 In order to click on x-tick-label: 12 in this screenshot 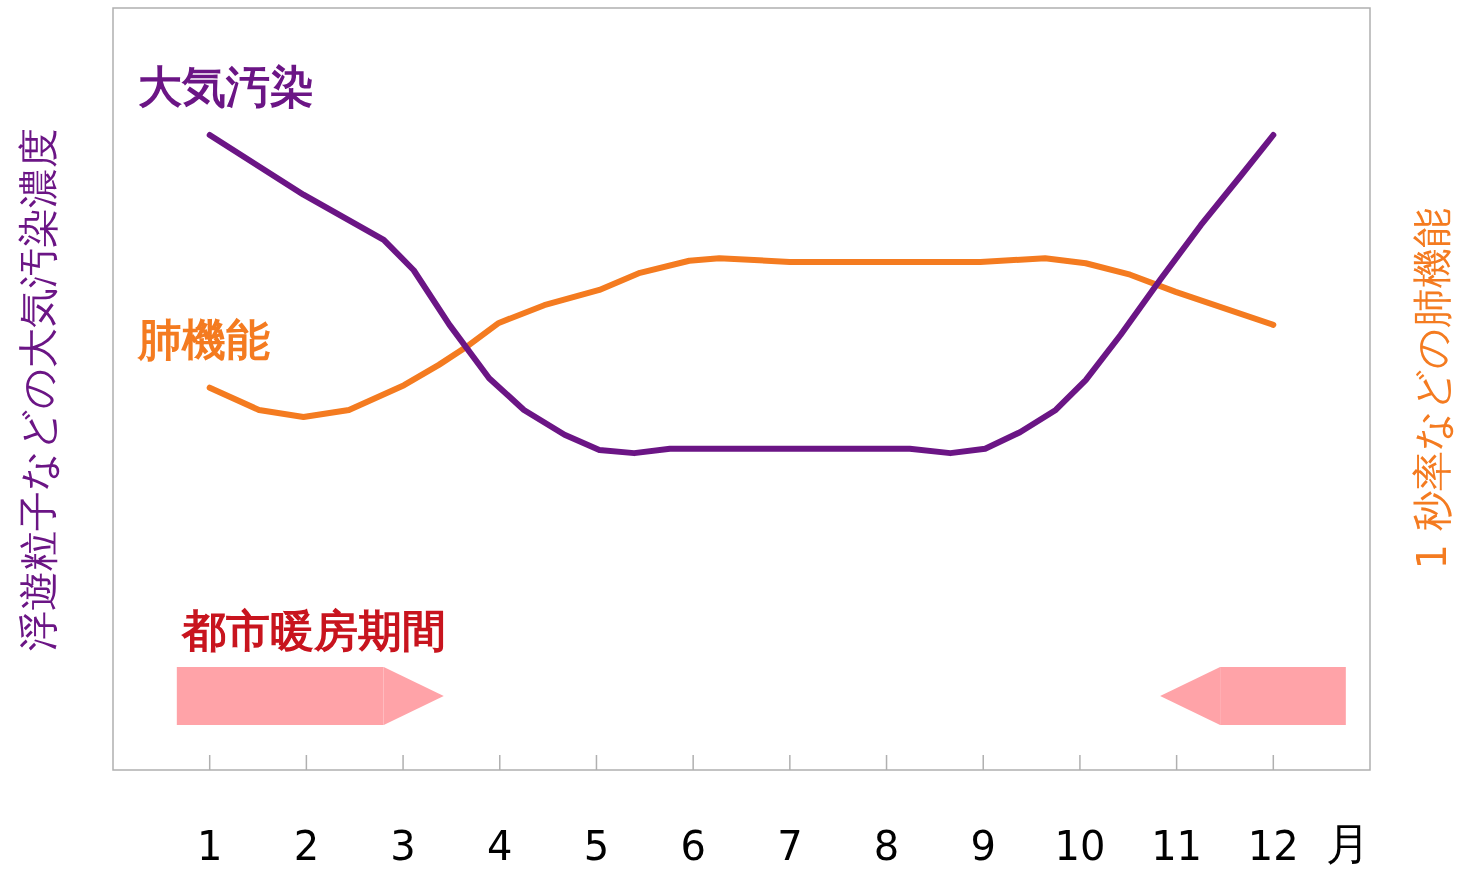, I will do `click(1273, 846)`.